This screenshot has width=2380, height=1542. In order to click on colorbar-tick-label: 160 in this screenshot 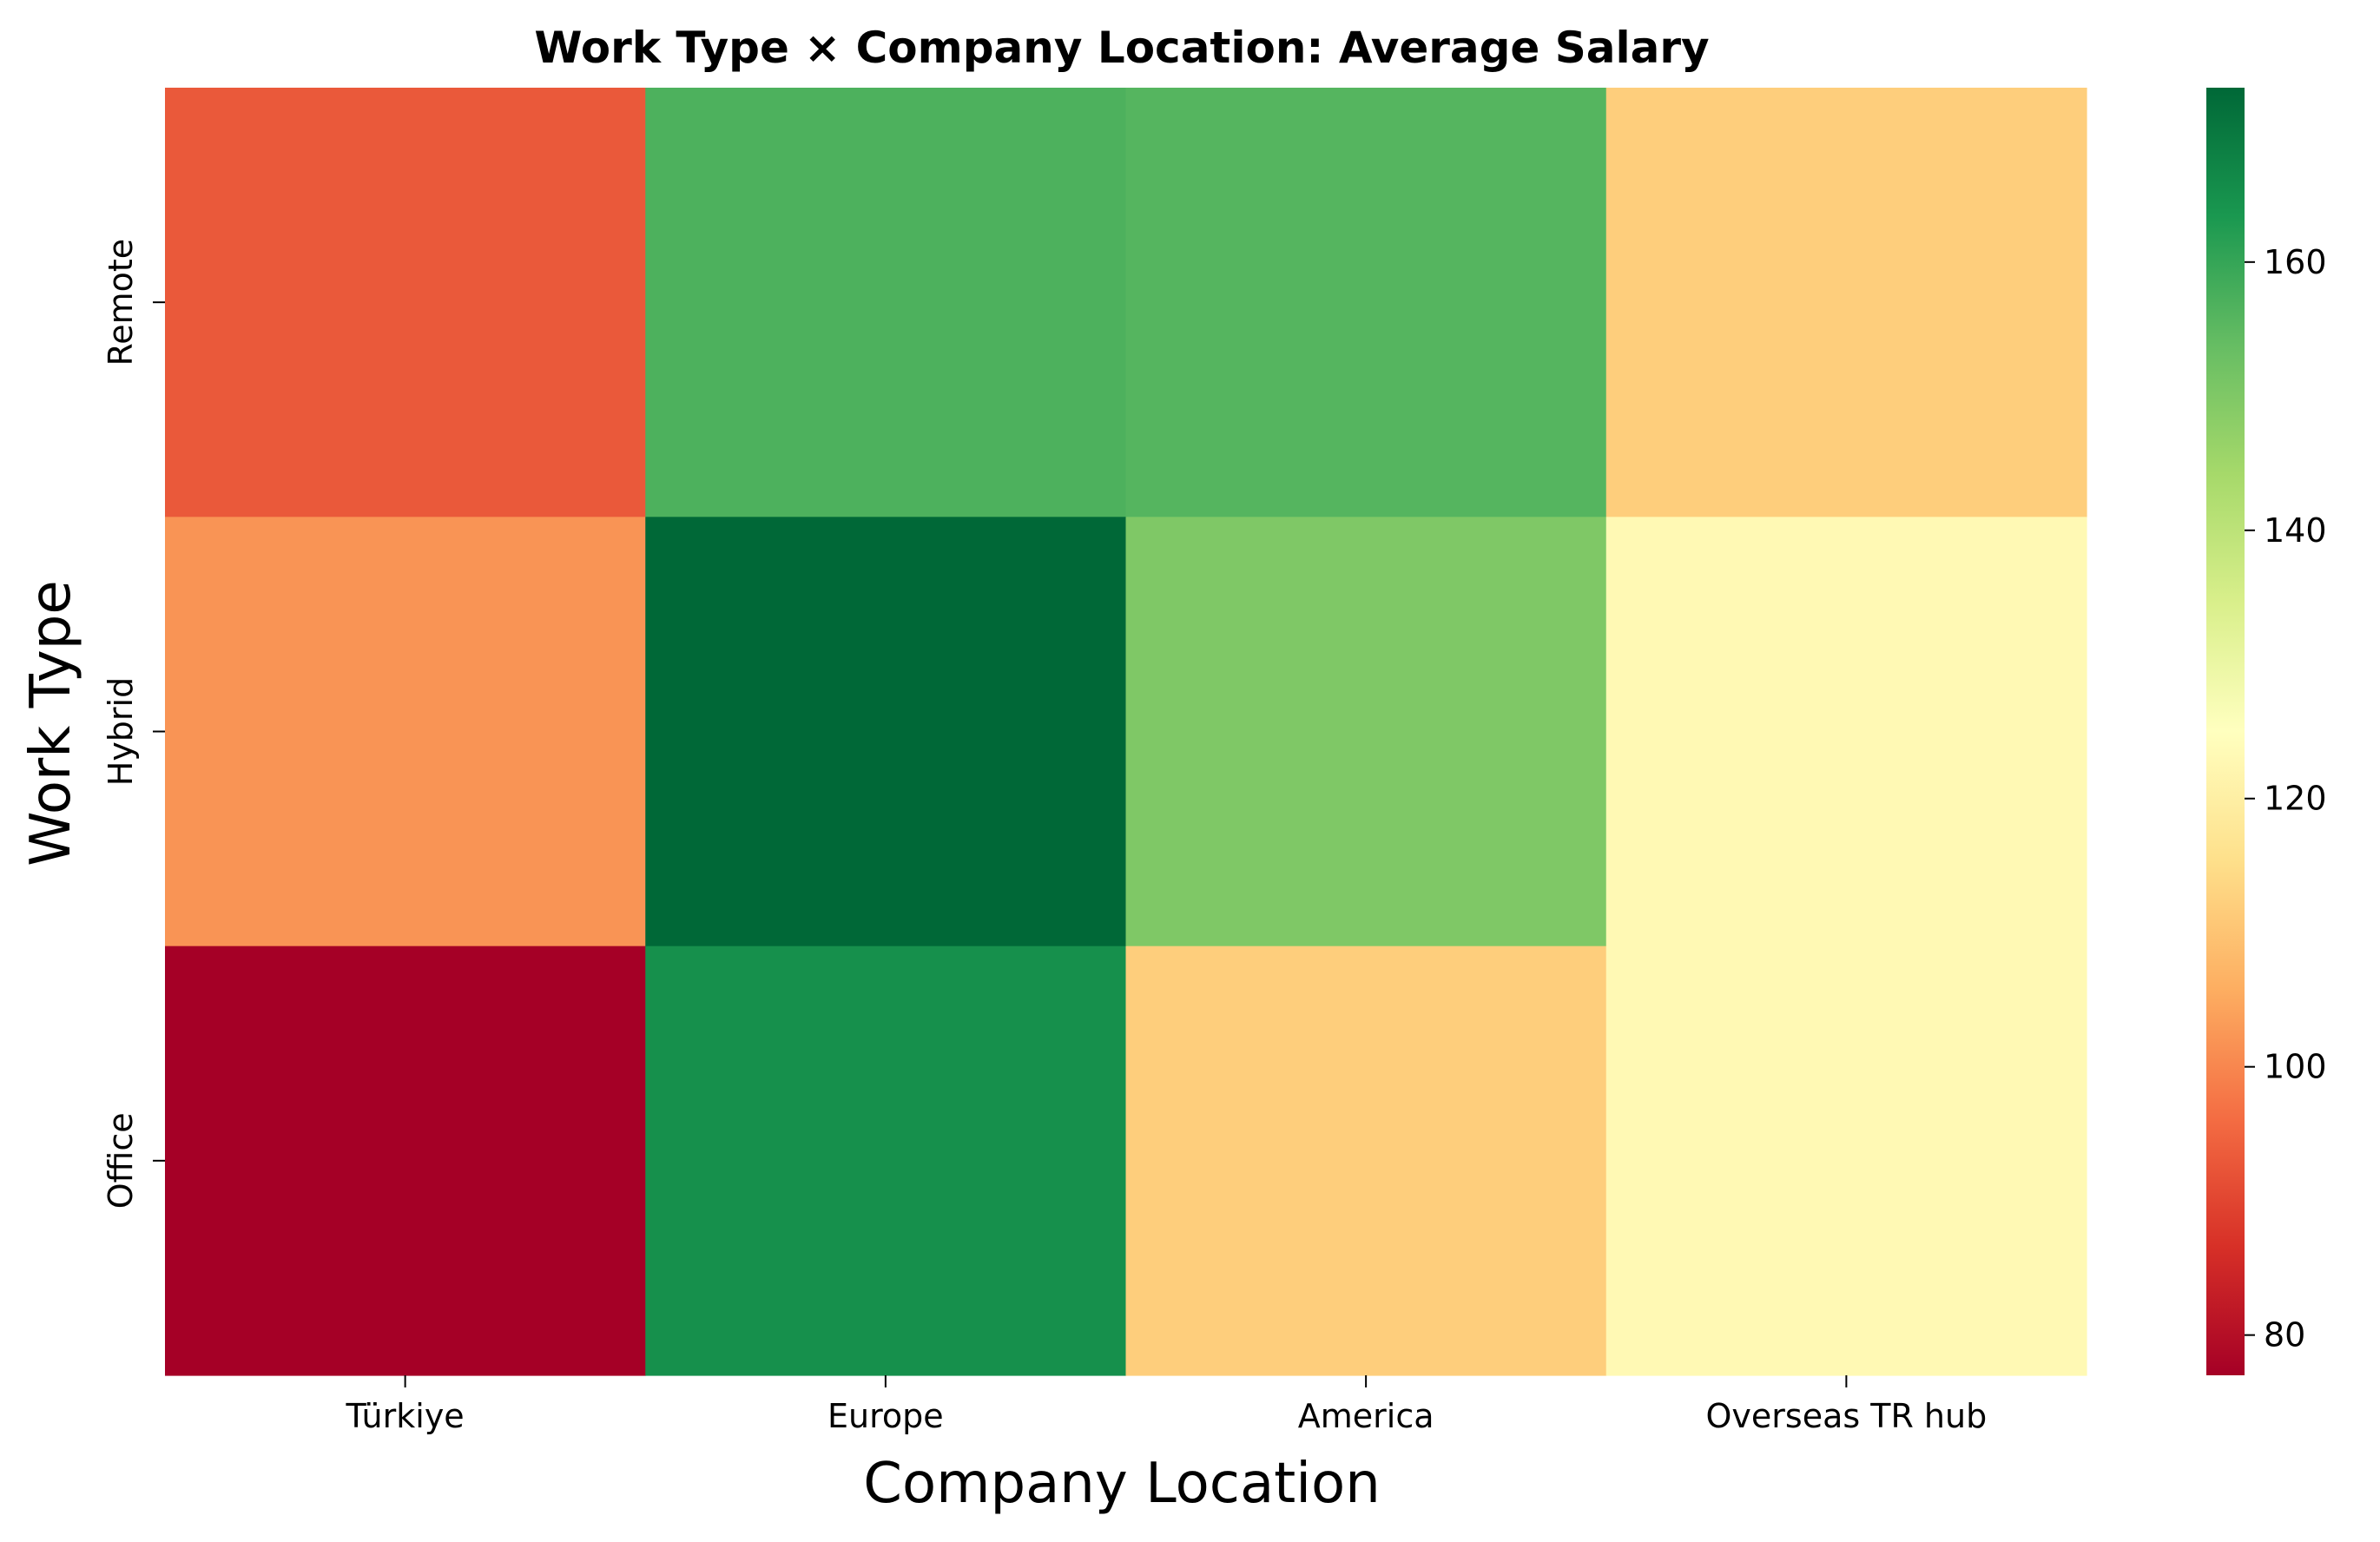, I will do `click(2295, 262)`.